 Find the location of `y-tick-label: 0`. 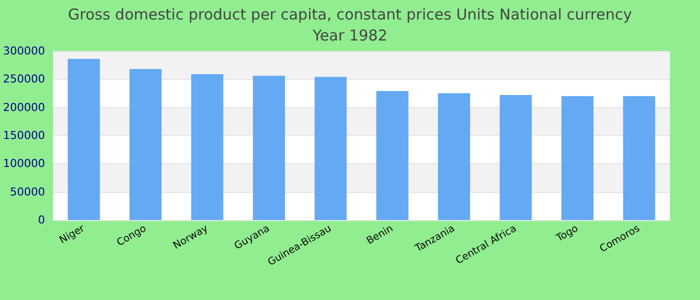

y-tick-label: 0 is located at coordinates (41, 220).